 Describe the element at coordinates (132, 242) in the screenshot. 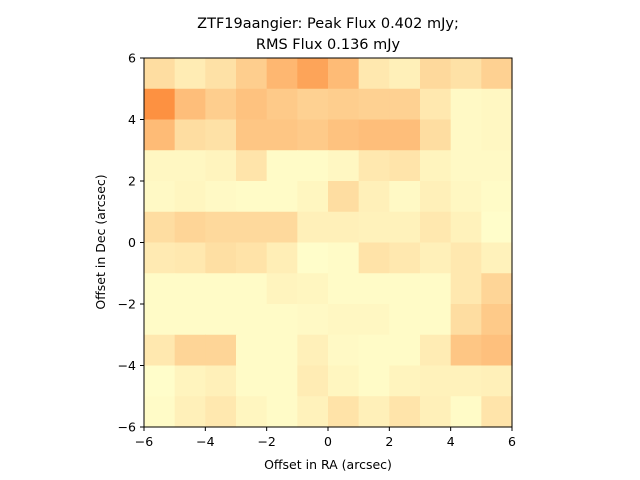

I see `y-tick-label: 0` at that location.